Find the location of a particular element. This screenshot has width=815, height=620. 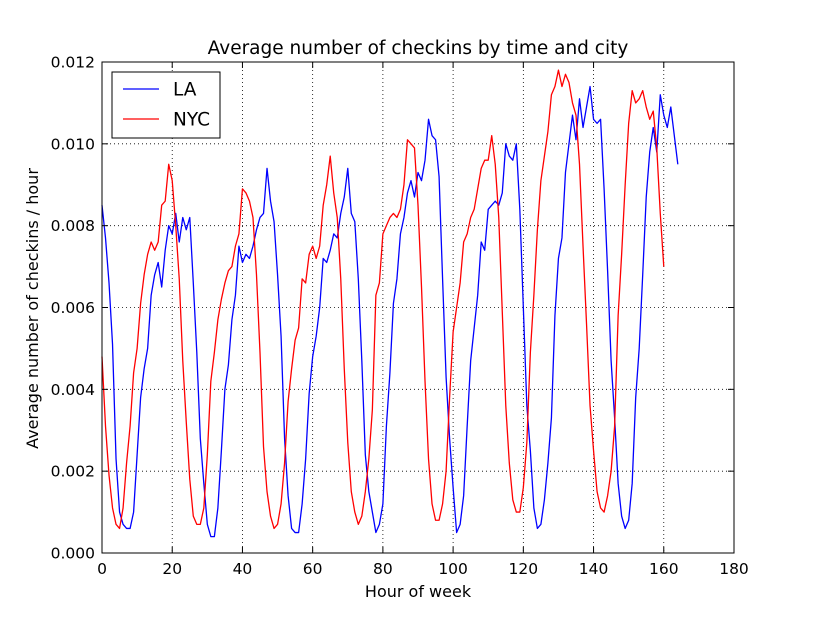

x-tick-label: 80 is located at coordinates (383, 569).